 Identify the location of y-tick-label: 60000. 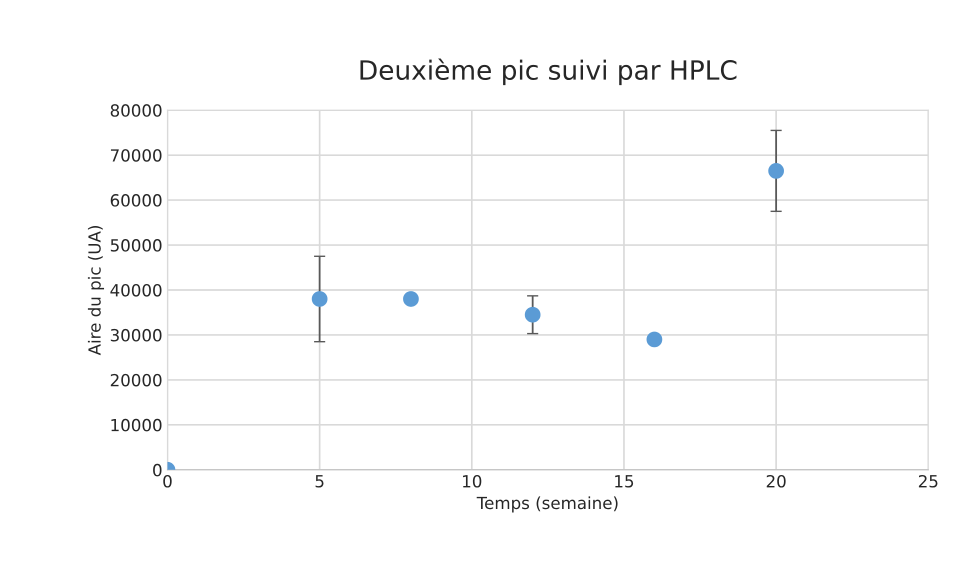
(136, 200).